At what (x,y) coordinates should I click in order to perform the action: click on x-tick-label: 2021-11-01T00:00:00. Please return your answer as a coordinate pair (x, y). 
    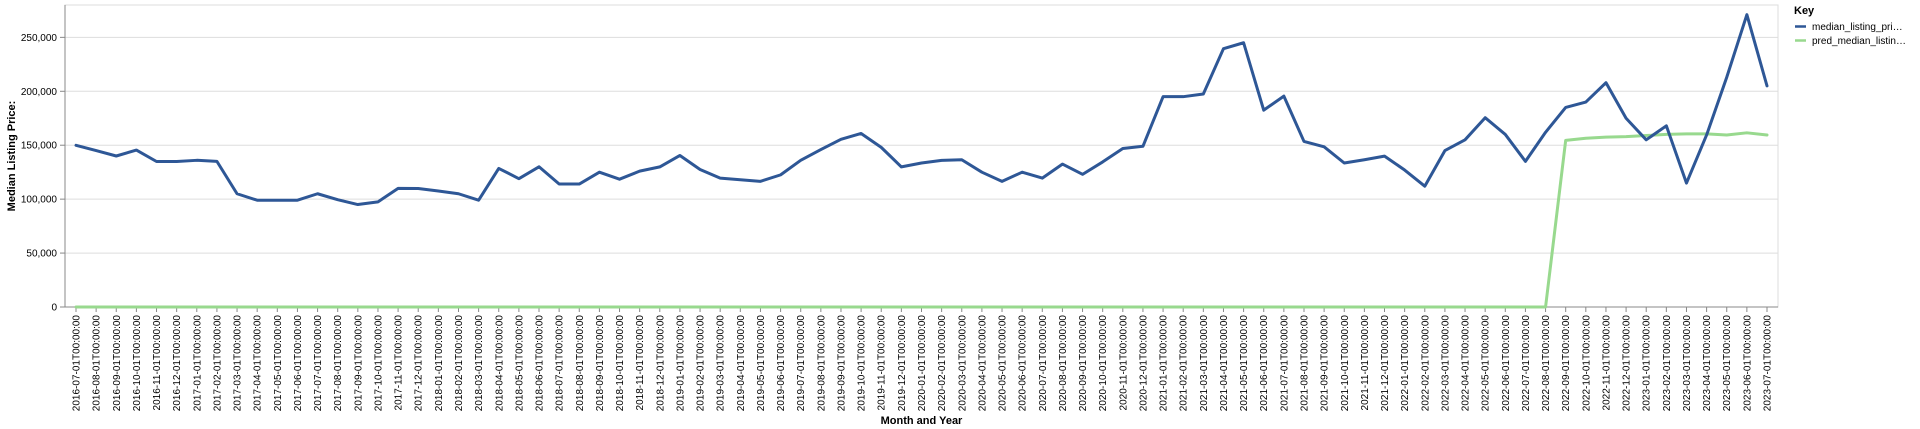
    Looking at the image, I should click on (1365, 363).